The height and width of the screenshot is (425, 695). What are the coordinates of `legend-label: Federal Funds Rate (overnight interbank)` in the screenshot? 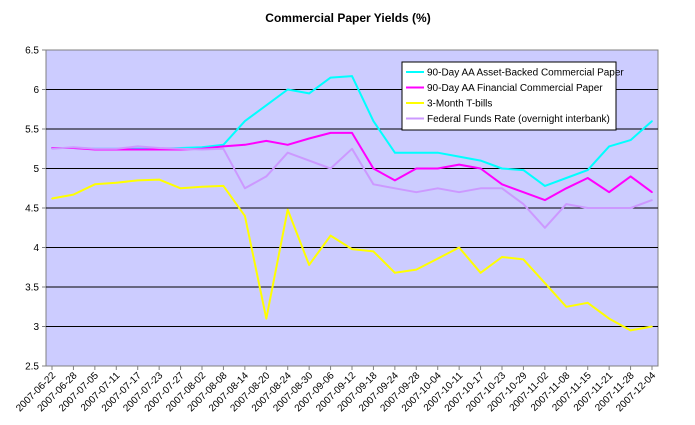 It's located at (518, 119).